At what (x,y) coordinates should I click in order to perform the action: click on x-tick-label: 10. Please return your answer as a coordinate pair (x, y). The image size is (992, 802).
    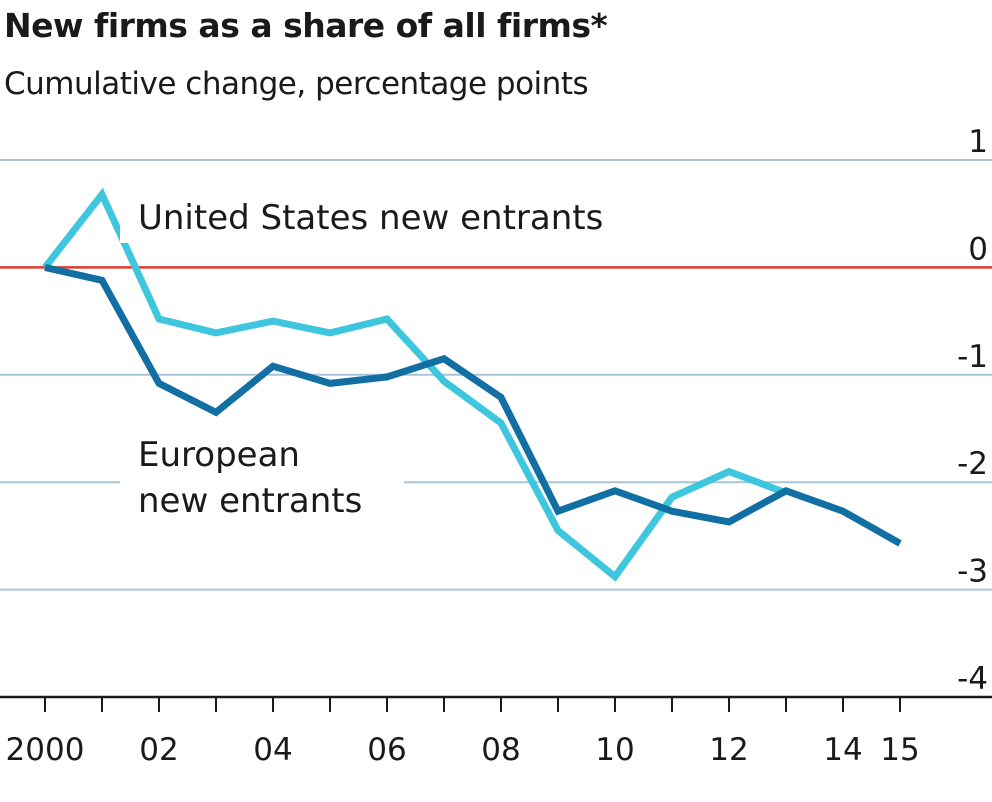
    Looking at the image, I should click on (614, 750).